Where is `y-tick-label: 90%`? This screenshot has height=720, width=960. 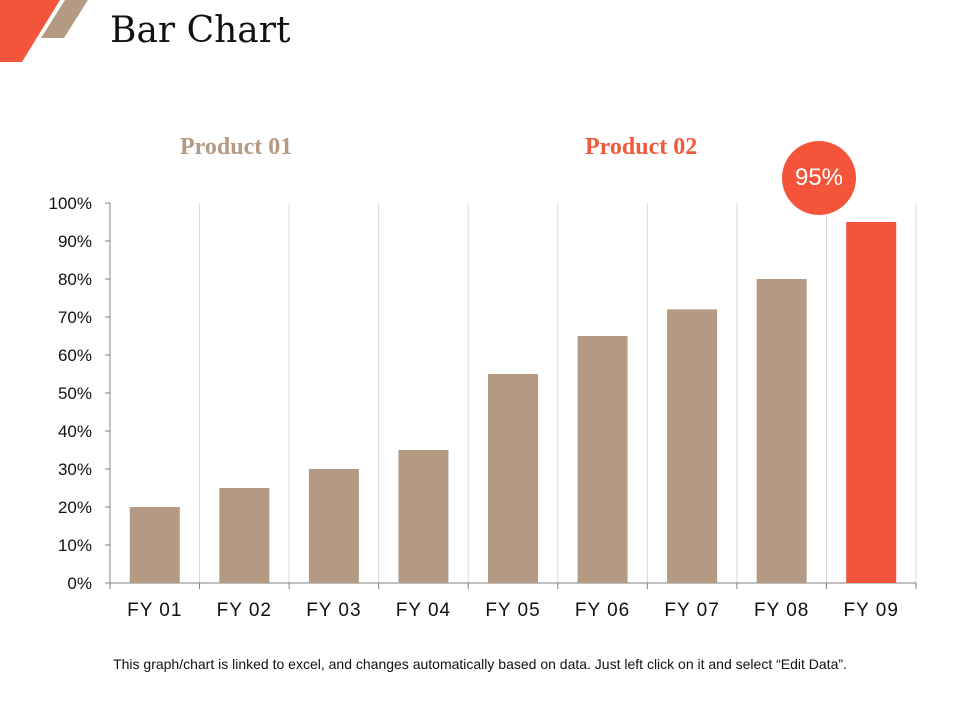
y-tick-label: 90% is located at coordinates (75, 241).